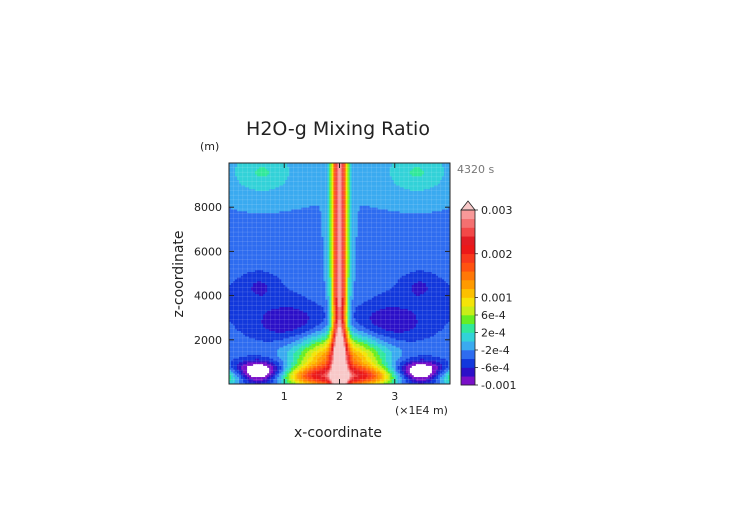 The height and width of the screenshot is (532, 752). What do you see at coordinates (284, 396) in the screenshot?
I see `x-tick-label: 1` at bounding box center [284, 396].